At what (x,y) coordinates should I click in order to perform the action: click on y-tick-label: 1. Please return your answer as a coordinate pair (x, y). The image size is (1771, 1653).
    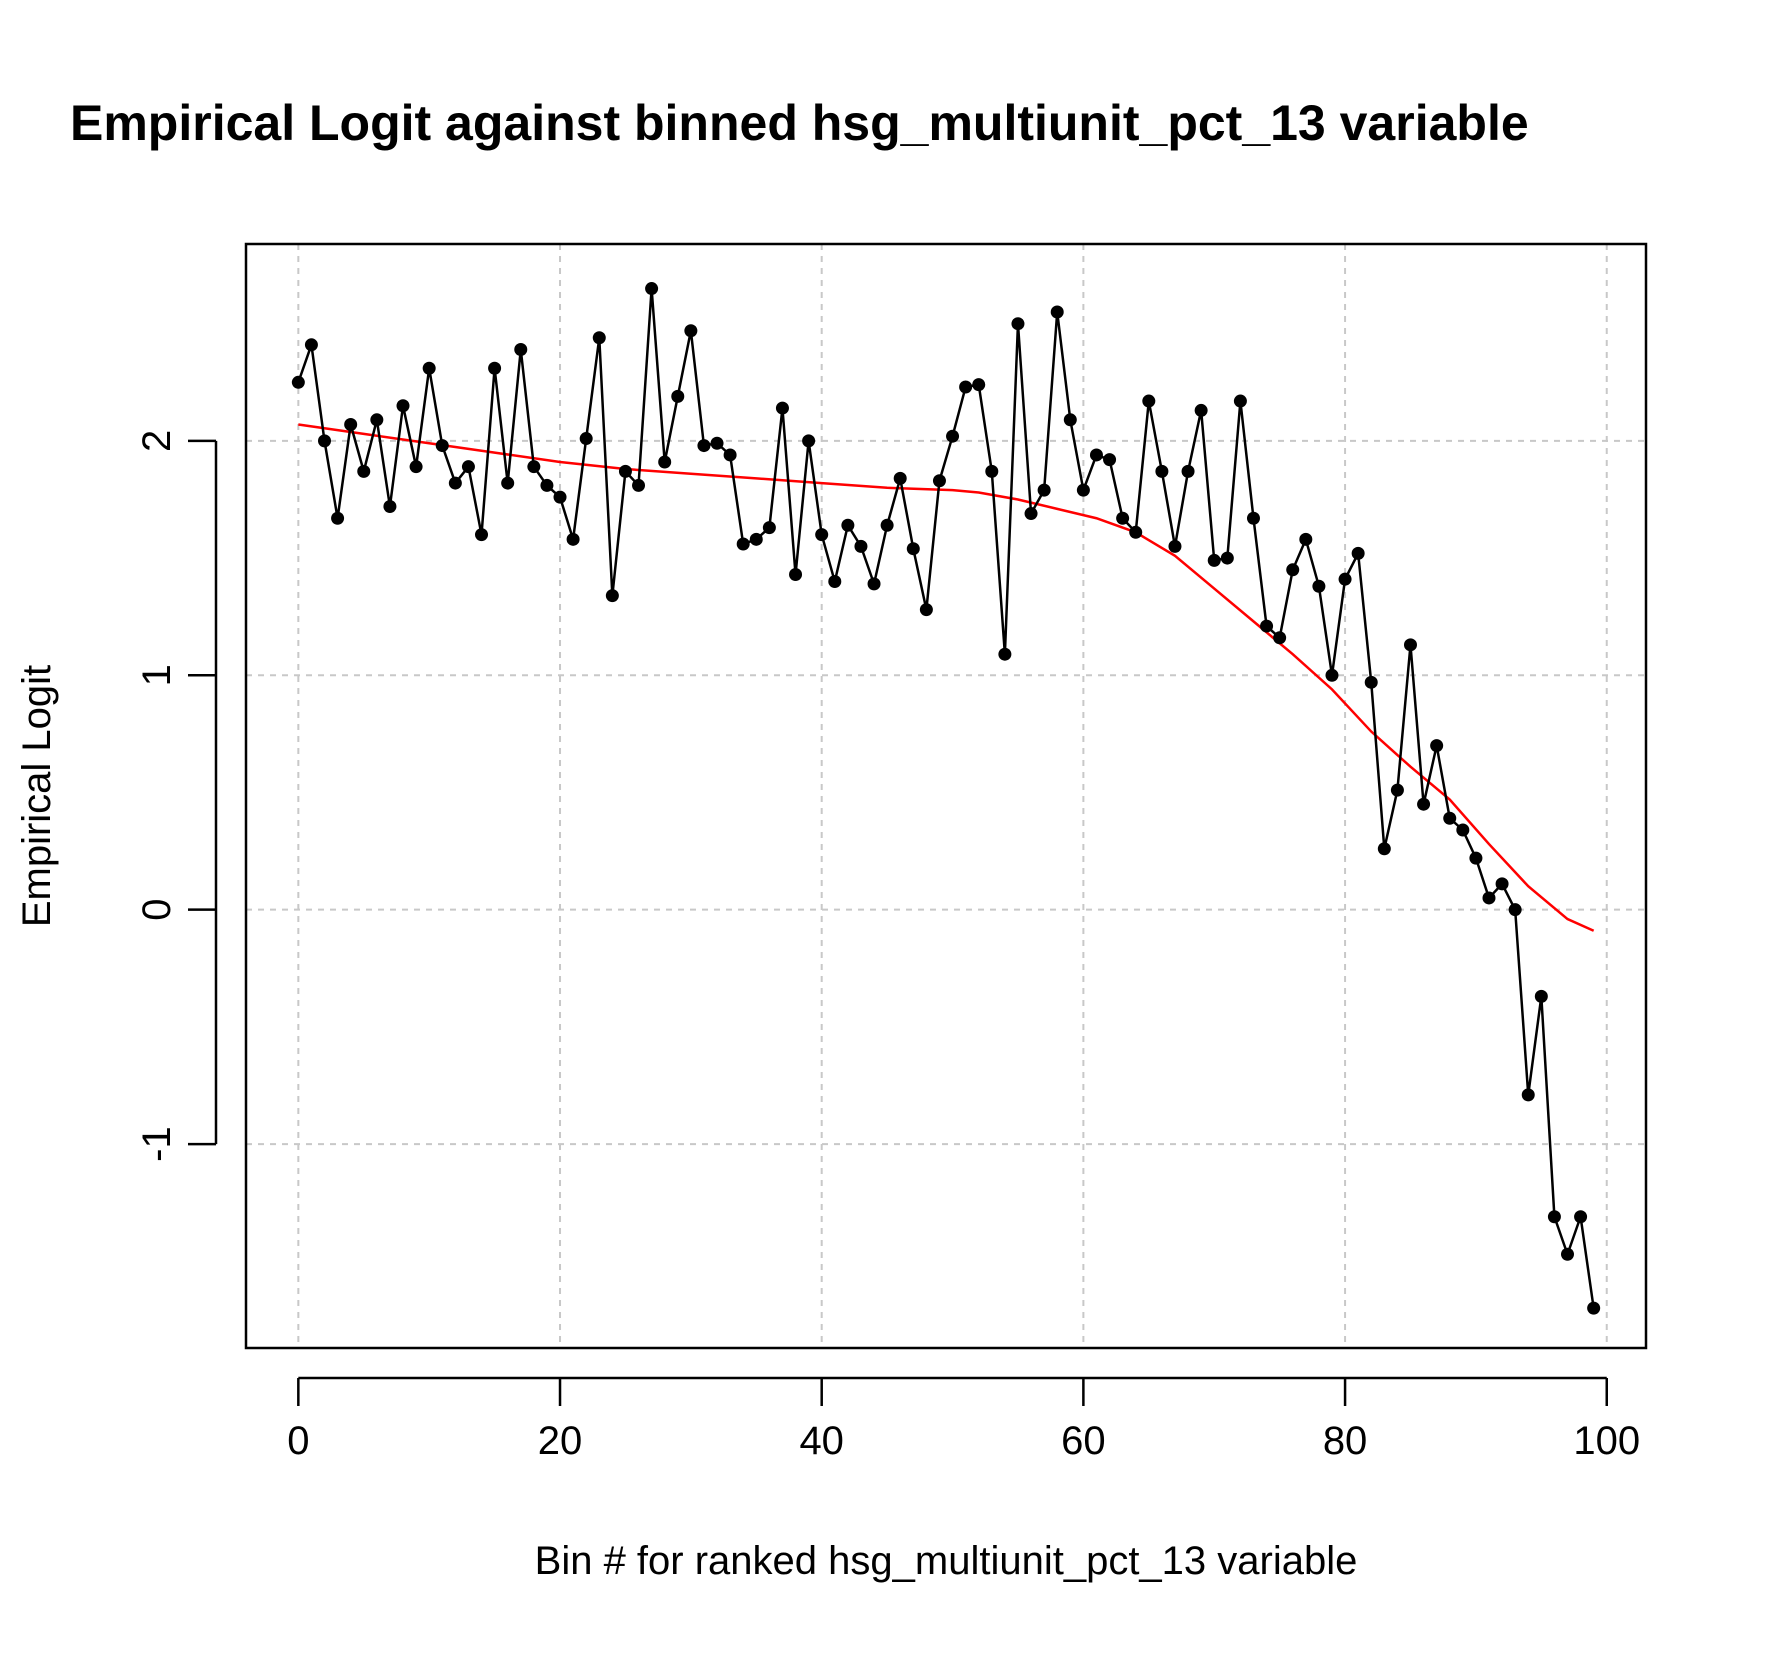
    Looking at the image, I should click on (157, 675).